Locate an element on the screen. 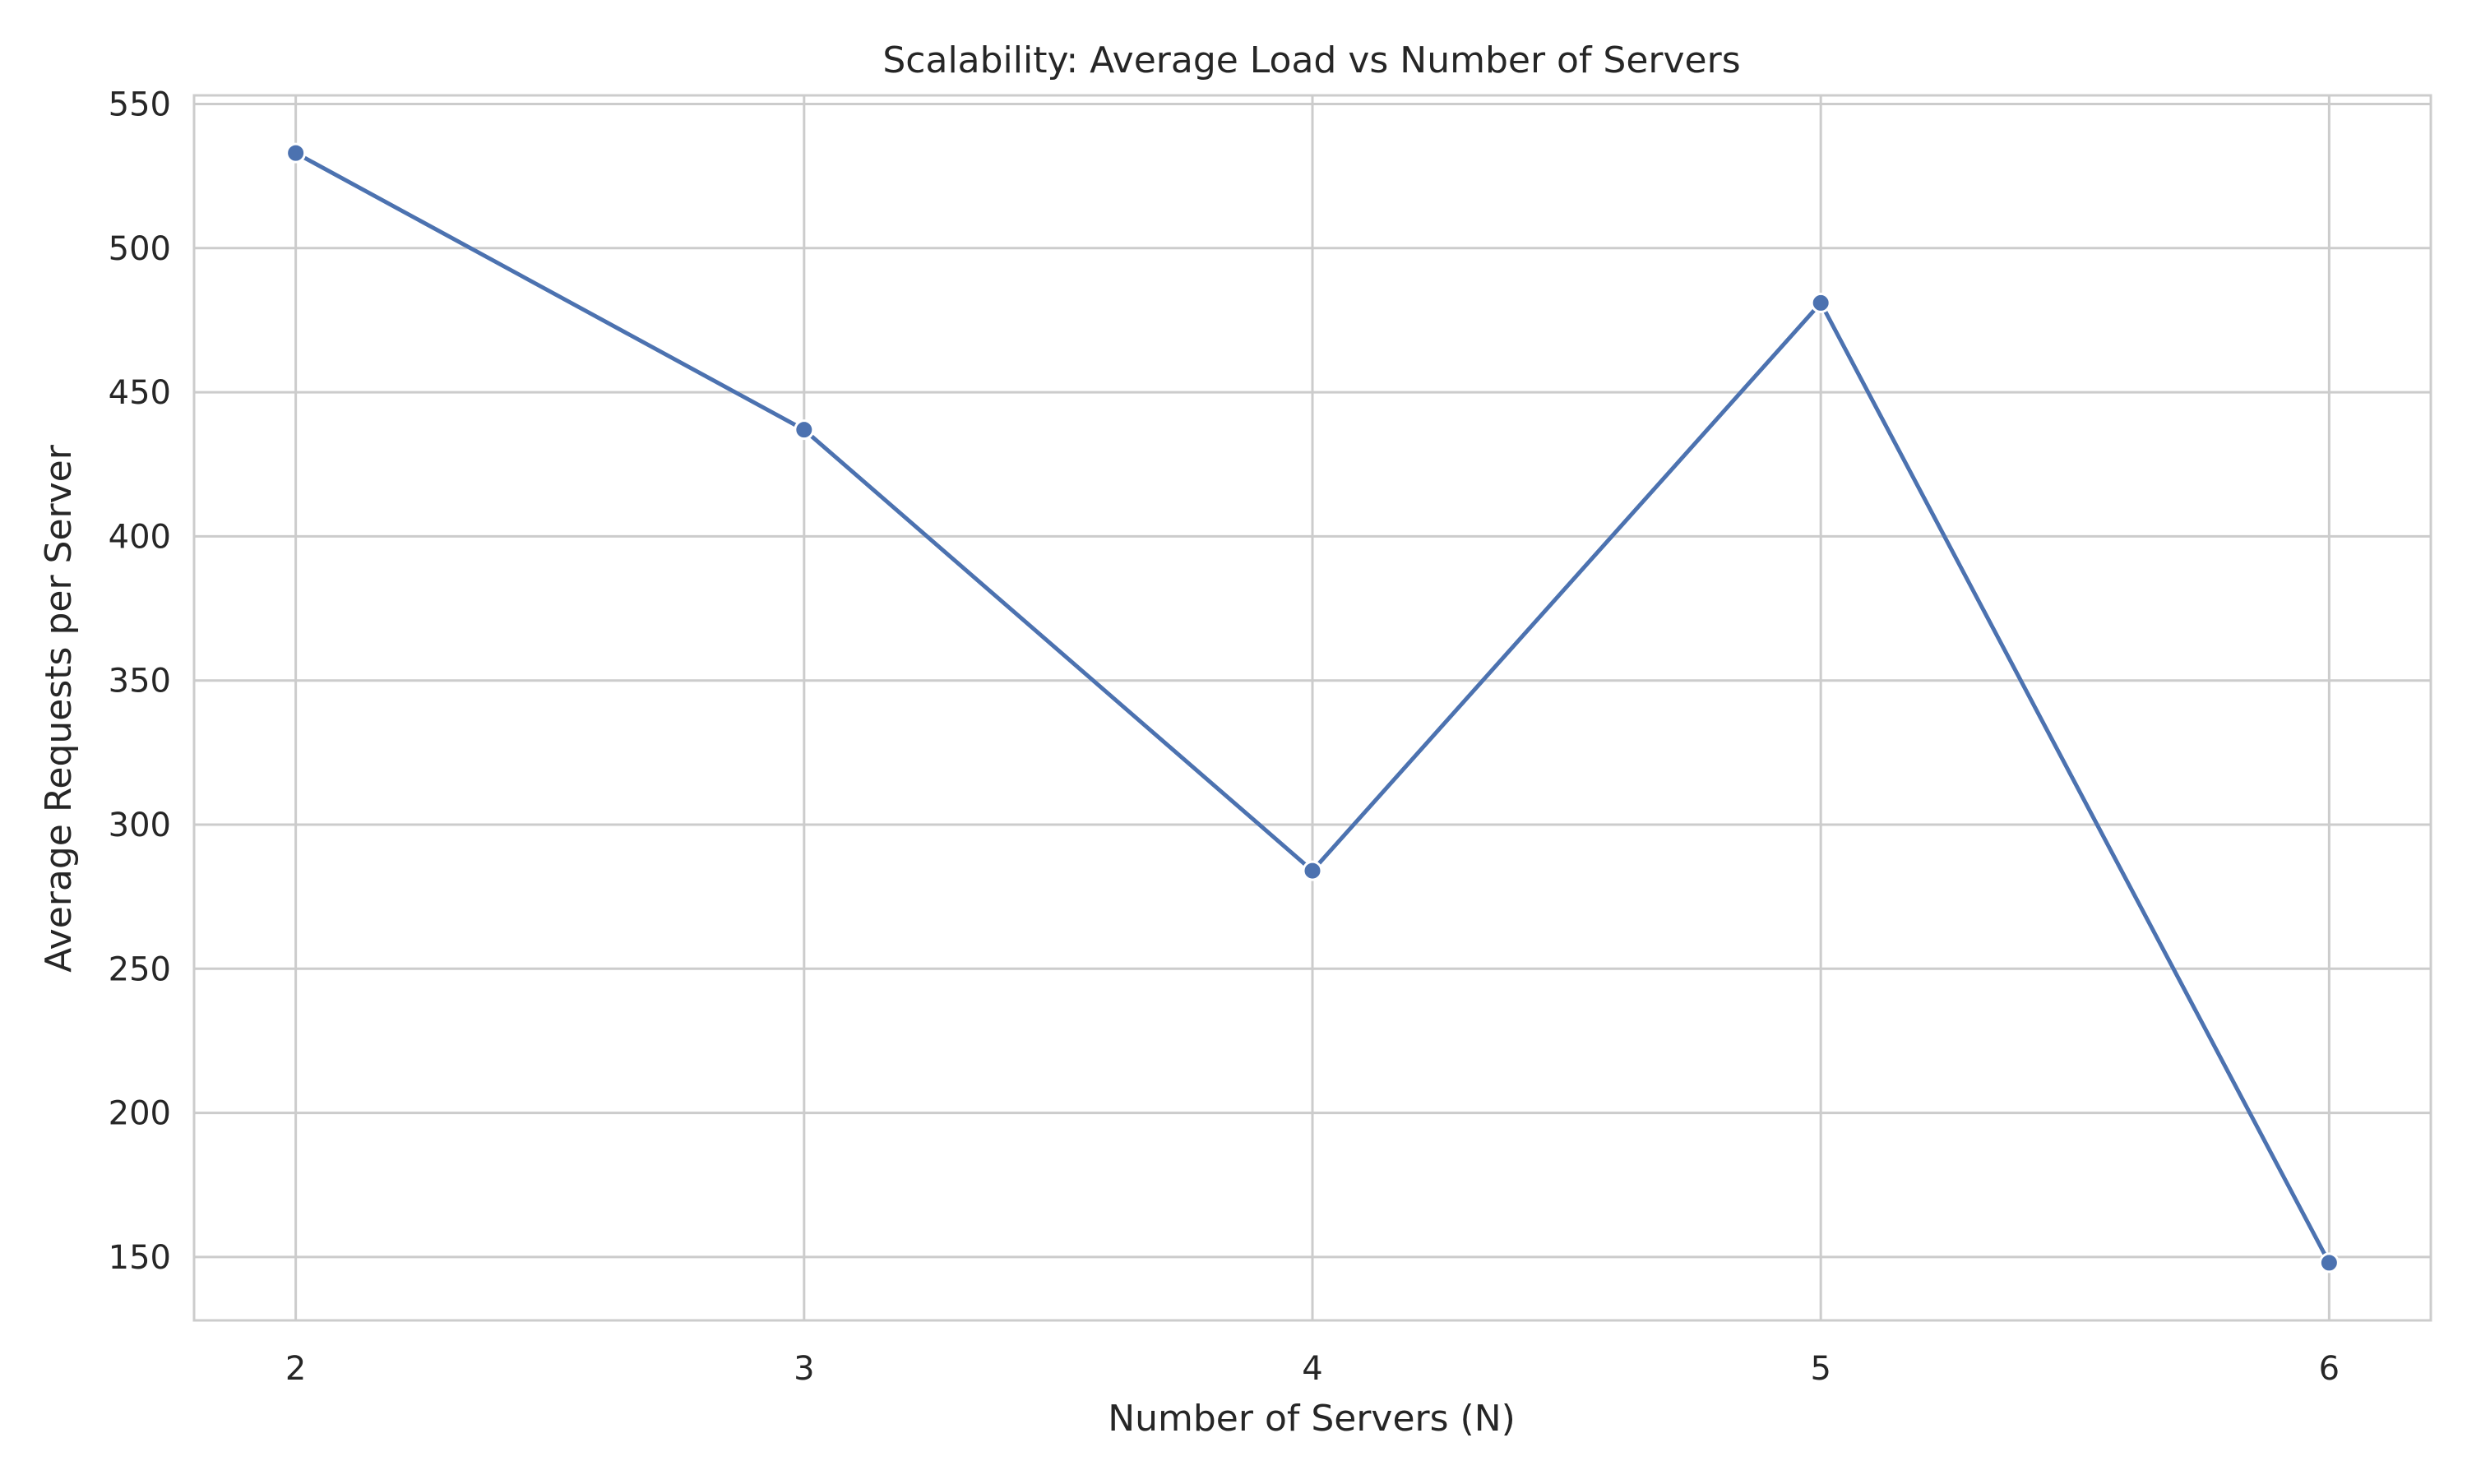  y-tick-label: 500 is located at coordinates (140, 249).